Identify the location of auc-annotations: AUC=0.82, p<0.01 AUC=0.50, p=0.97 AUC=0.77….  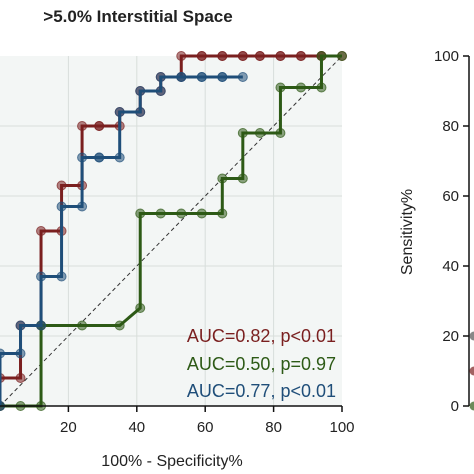
(261, 363).